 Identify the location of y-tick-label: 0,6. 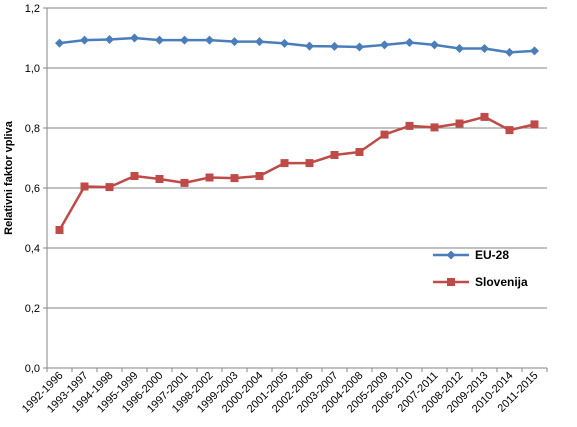
(32, 189).